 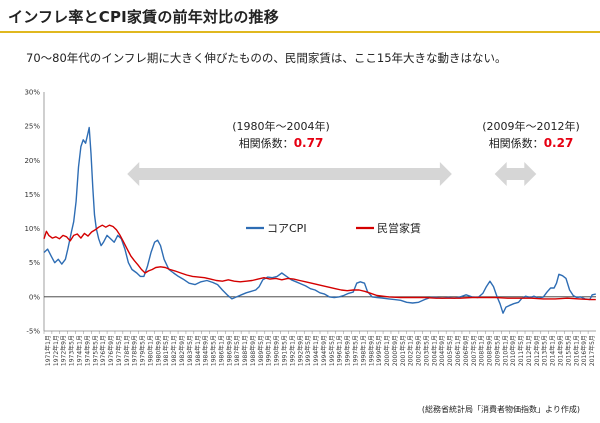 What do you see at coordinates (482, 350) in the screenshot?
I see `x-tick-label: 2008年1月` at bounding box center [482, 350].